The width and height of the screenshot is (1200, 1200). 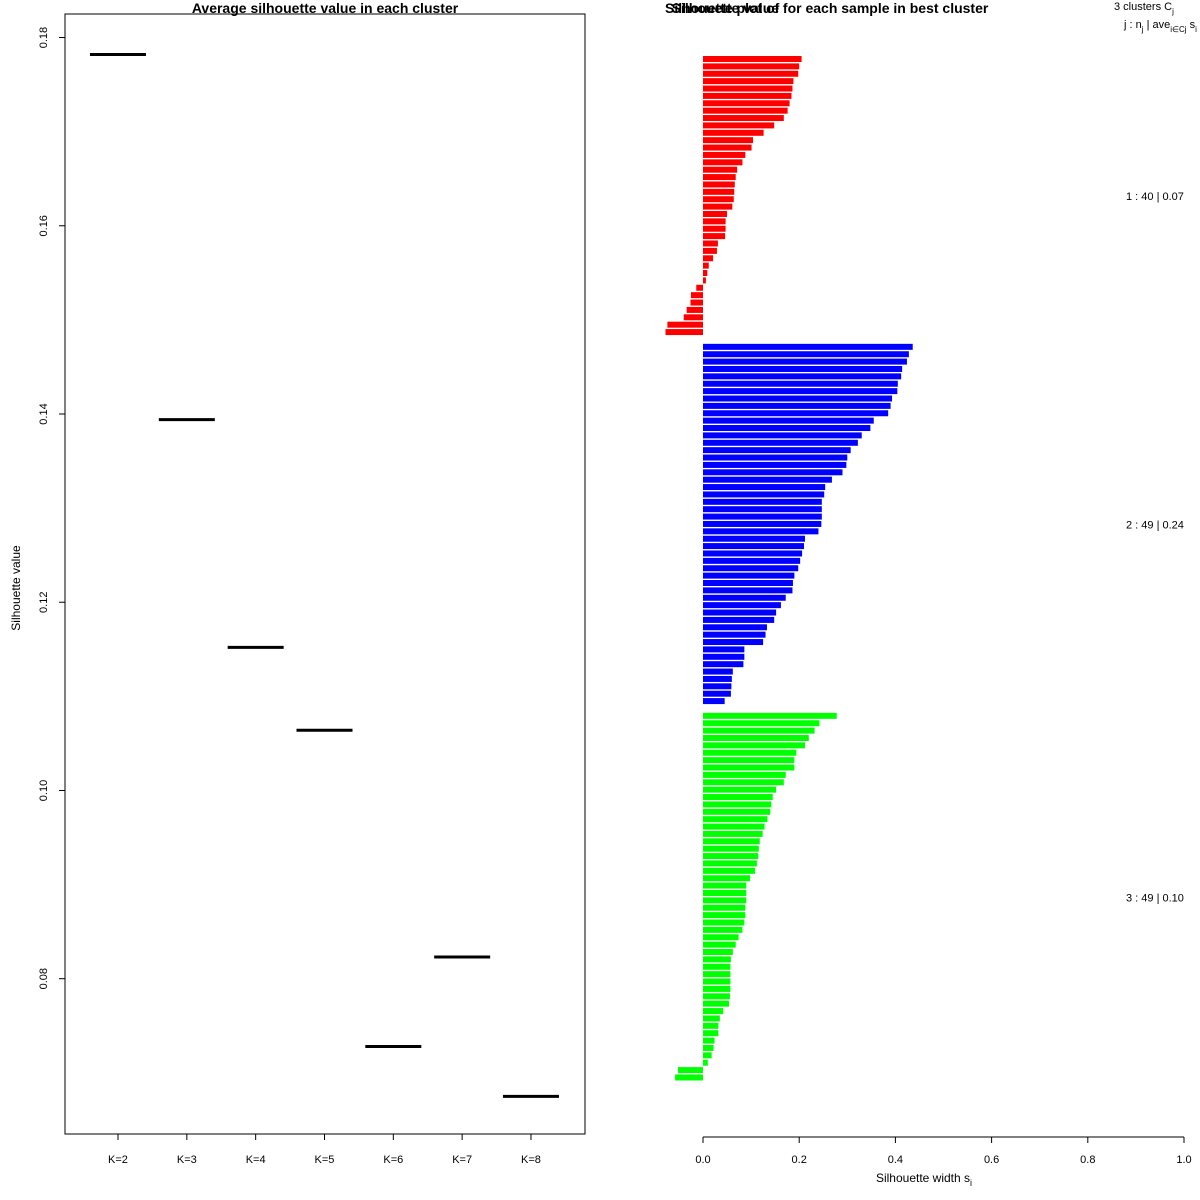 What do you see at coordinates (1155, 197) in the screenshot?
I see `cluster-label-1: 1 : 40 | 0.07` at bounding box center [1155, 197].